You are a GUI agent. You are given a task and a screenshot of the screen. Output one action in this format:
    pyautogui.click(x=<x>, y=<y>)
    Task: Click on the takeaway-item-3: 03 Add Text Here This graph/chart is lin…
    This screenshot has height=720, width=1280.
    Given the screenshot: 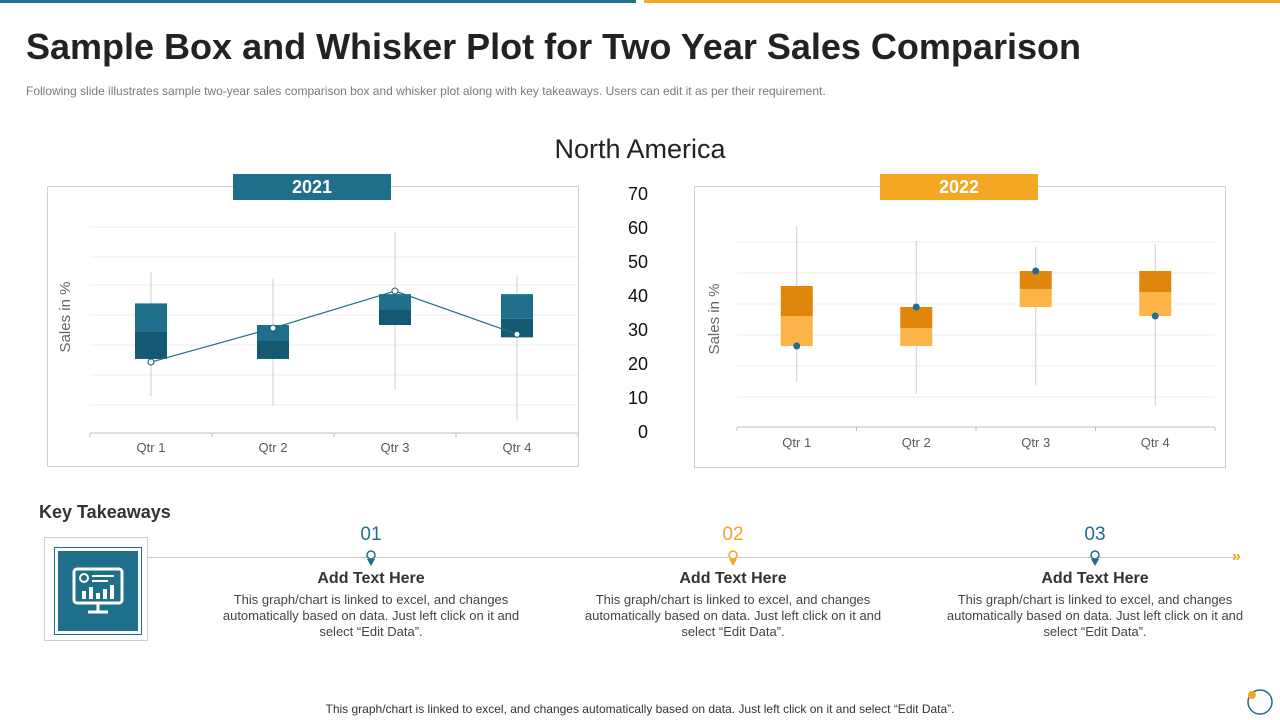 What is the action you would take?
    pyautogui.click(x=1095, y=582)
    